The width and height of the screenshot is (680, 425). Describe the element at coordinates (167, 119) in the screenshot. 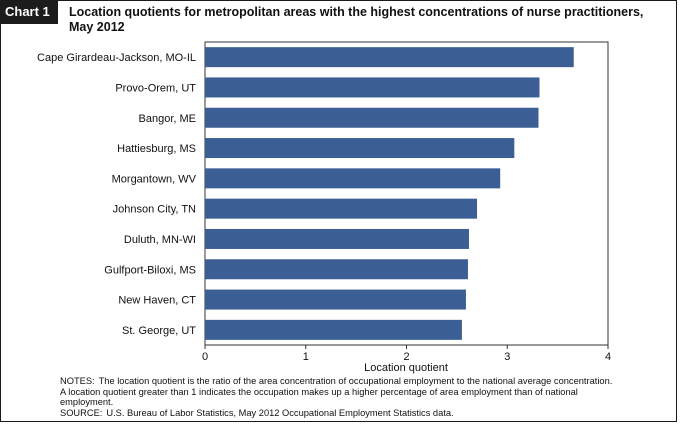

I see `category-label: Bangor, ME` at that location.